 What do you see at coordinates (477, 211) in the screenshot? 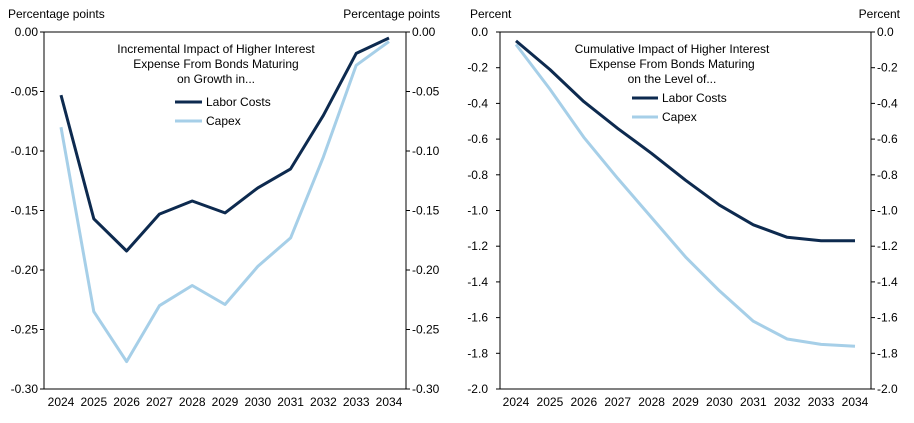
I see `right-ytick-label-left: -1.0` at bounding box center [477, 211].